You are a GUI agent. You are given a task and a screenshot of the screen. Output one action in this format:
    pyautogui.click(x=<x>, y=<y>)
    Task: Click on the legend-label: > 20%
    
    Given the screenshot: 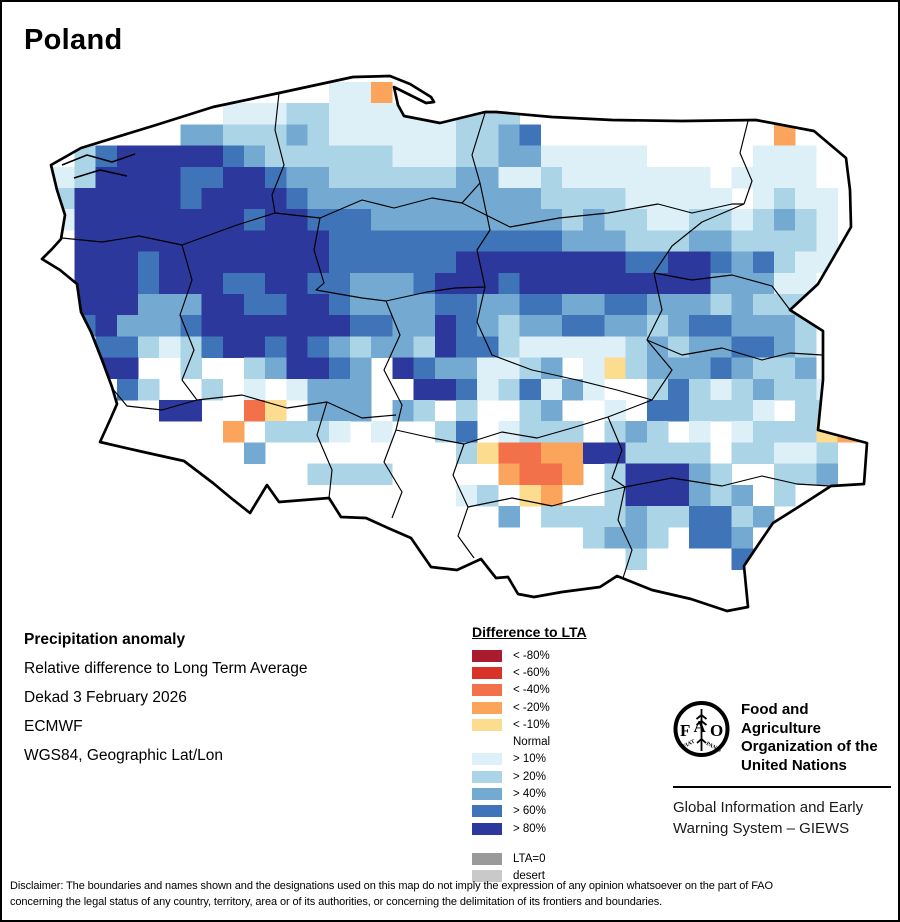 What is the action you would take?
    pyautogui.click(x=529, y=776)
    